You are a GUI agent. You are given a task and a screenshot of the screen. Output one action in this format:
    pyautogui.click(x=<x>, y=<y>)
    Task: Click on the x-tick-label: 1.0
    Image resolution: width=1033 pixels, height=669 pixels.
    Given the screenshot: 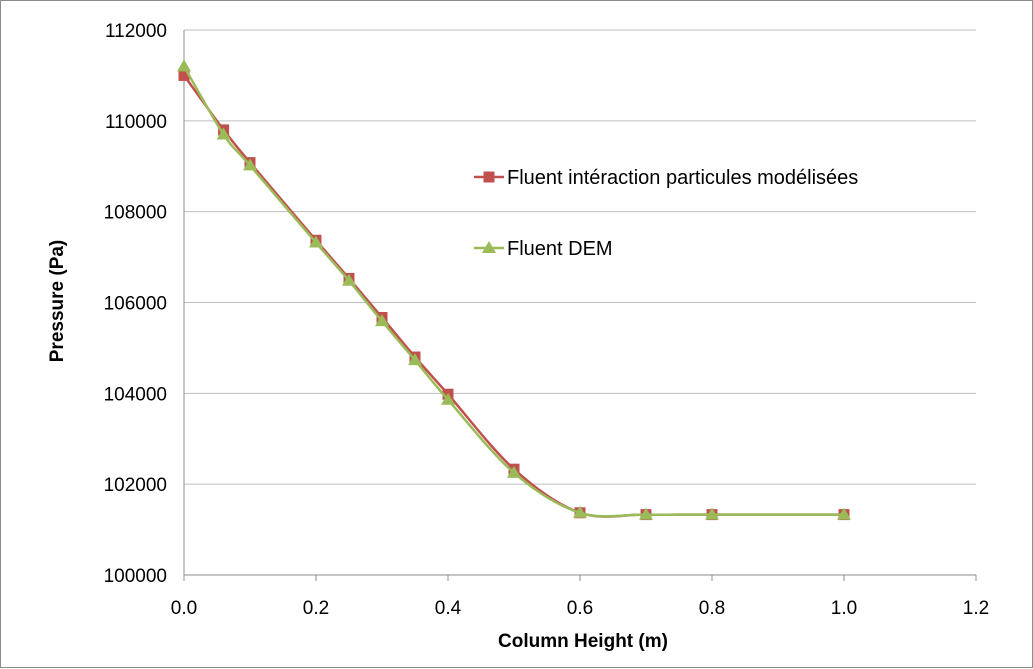 What is the action you would take?
    pyautogui.click(x=844, y=608)
    